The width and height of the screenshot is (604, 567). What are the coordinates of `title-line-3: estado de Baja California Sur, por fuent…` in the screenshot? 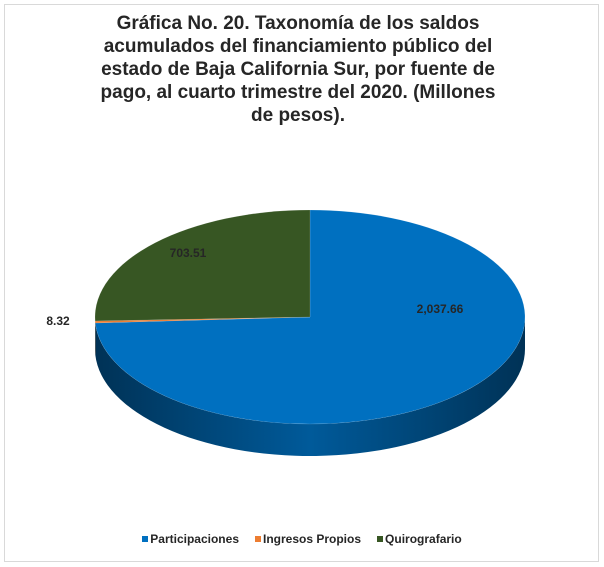 It's located at (298, 69).